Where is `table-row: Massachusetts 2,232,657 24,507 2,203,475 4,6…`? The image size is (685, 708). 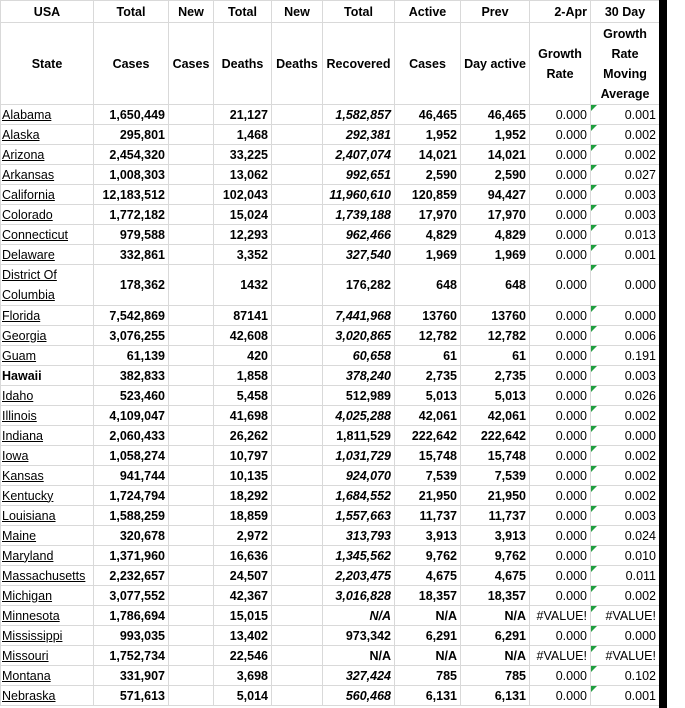 table-row: Massachusetts 2,232,657 24,507 2,203,475 4,6… is located at coordinates (330, 575).